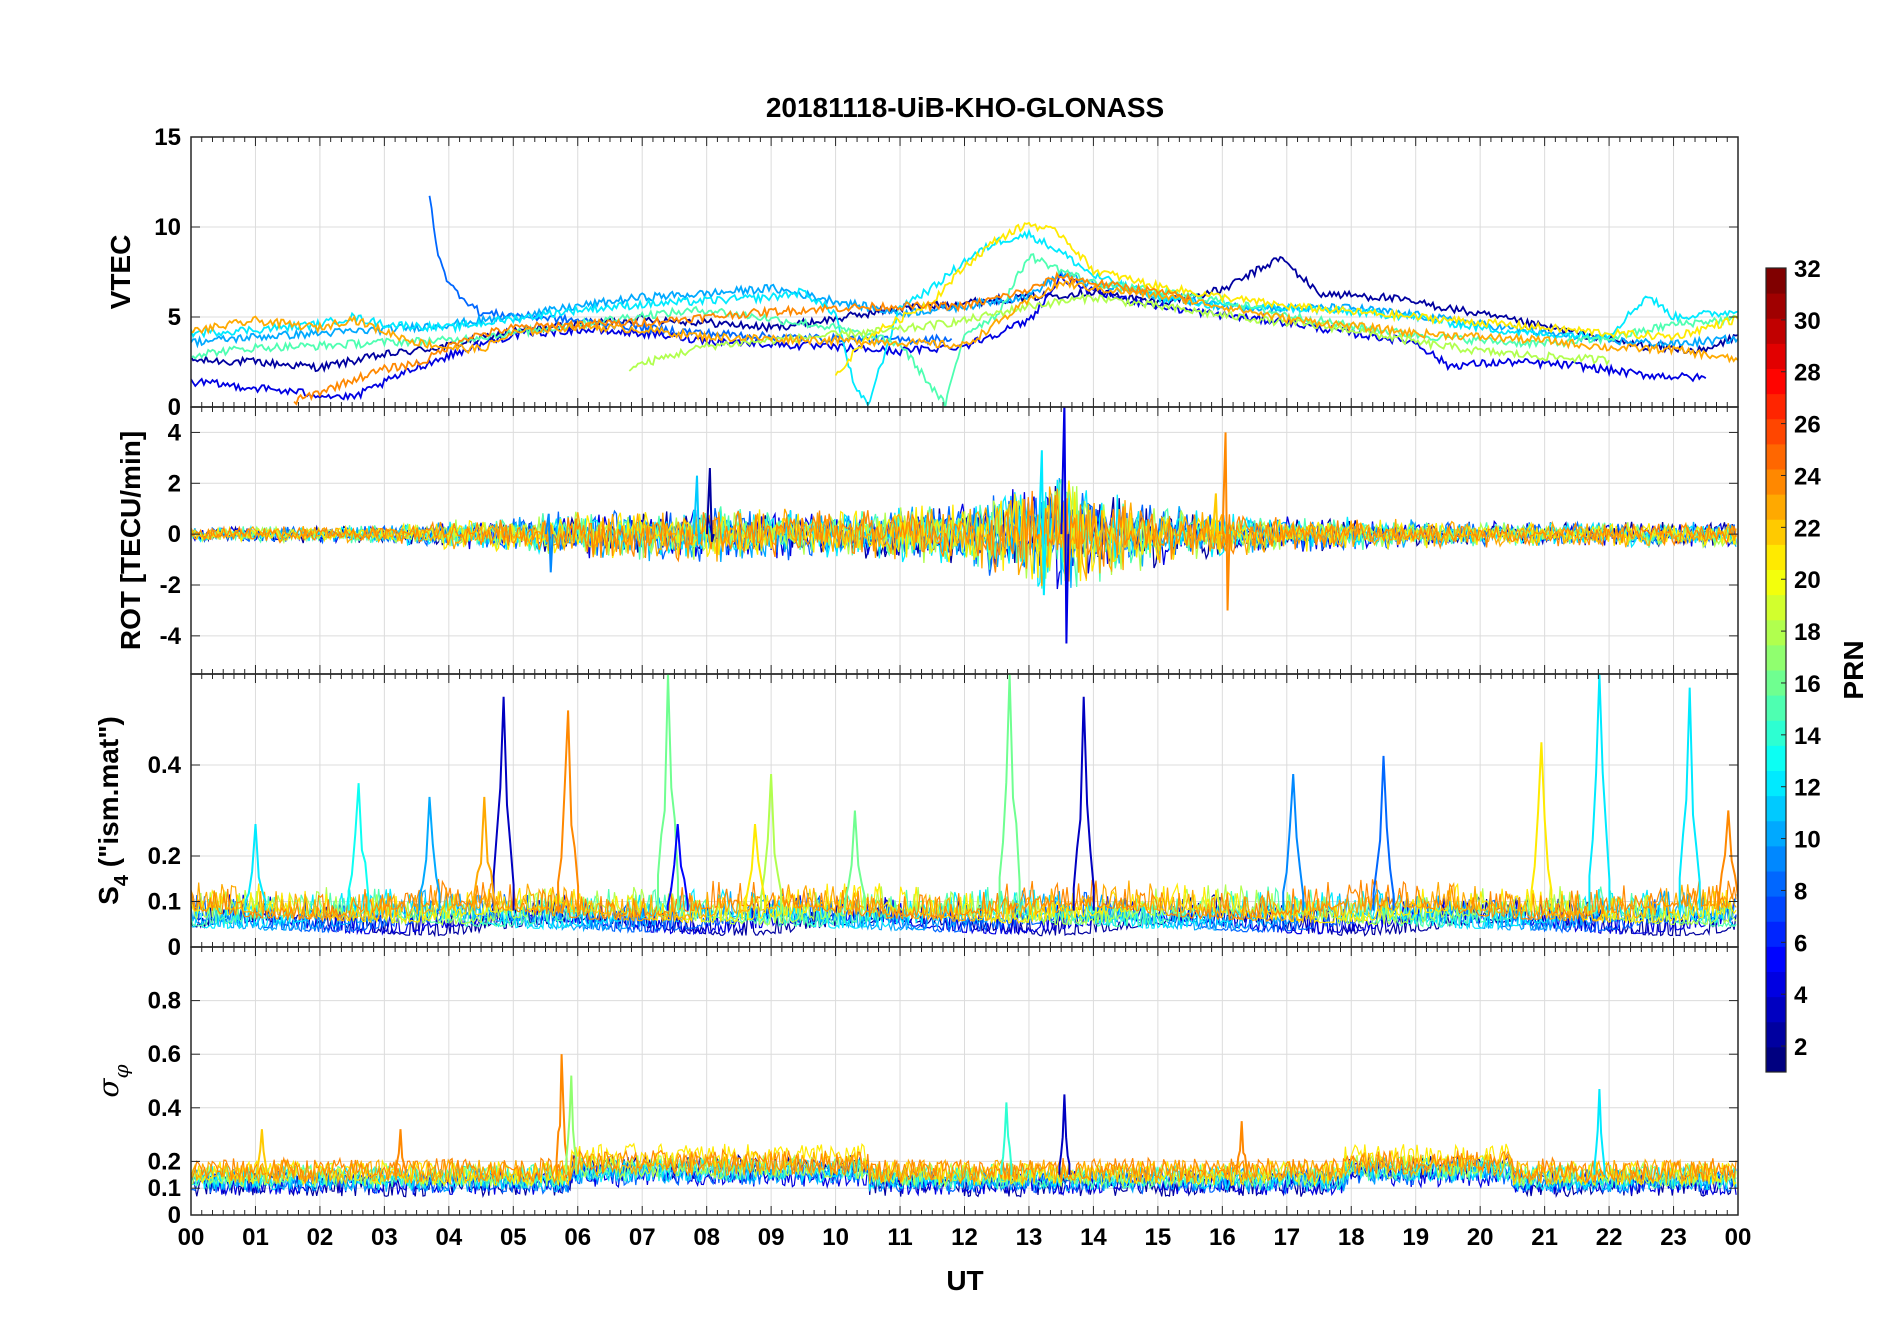  What do you see at coordinates (167, 137) in the screenshot?
I see `y-tick-label: 15` at bounding box center [167, 137].